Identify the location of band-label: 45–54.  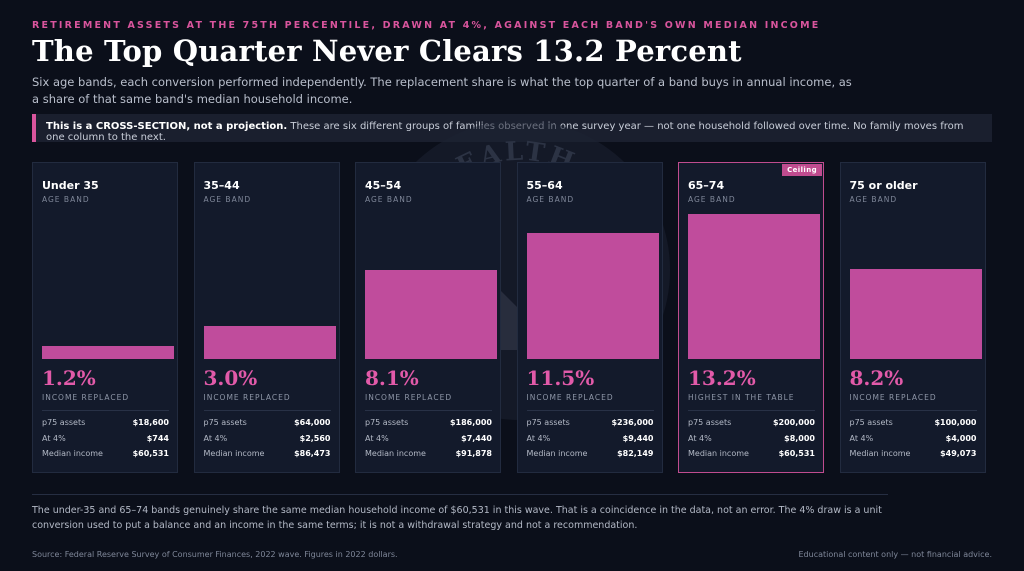
(383, 185).